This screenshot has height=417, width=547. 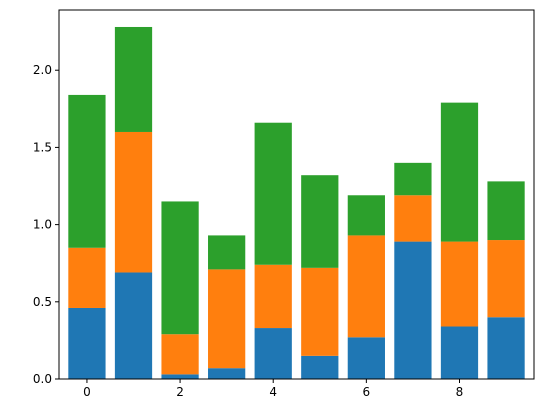 What do you see at coordinates (413, 218) in the screenshot?
I see `bar-series1-x7` at bounding box center [413, 218].